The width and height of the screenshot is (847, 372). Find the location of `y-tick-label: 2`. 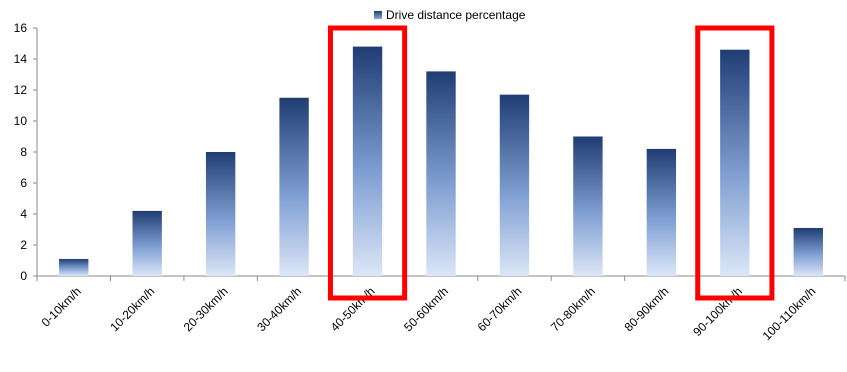

y-tick-label: 2 is located at coordinates (23, 245).